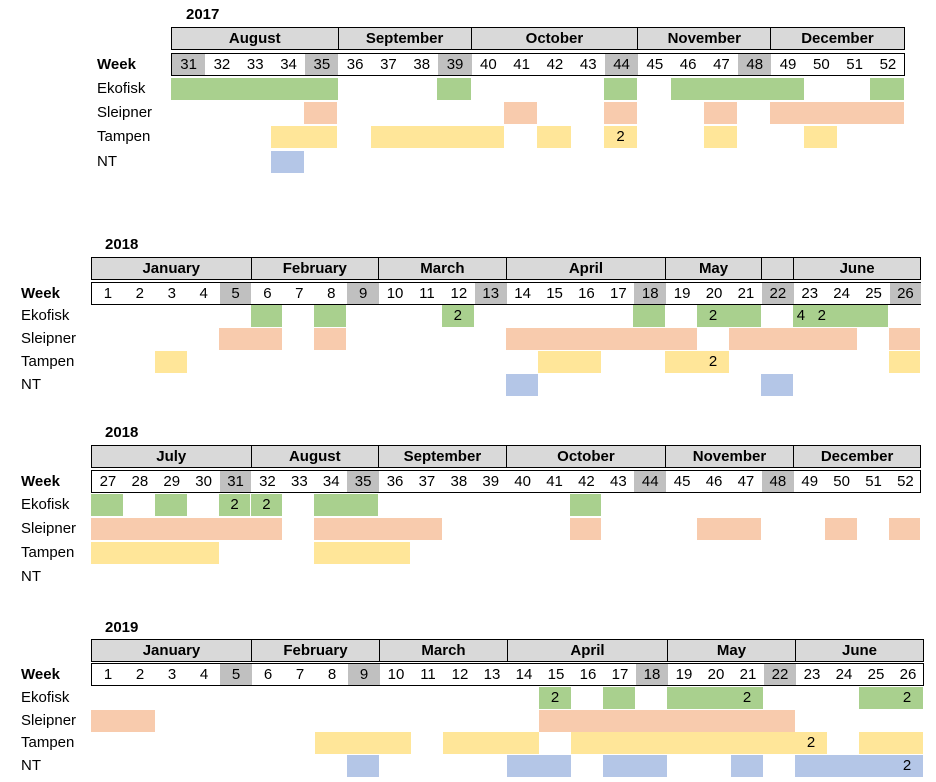  What do you see at coordinates (713, 361) in the screenshot?
I see `tampen-count-label: 2` at bounding box center [713, 361].